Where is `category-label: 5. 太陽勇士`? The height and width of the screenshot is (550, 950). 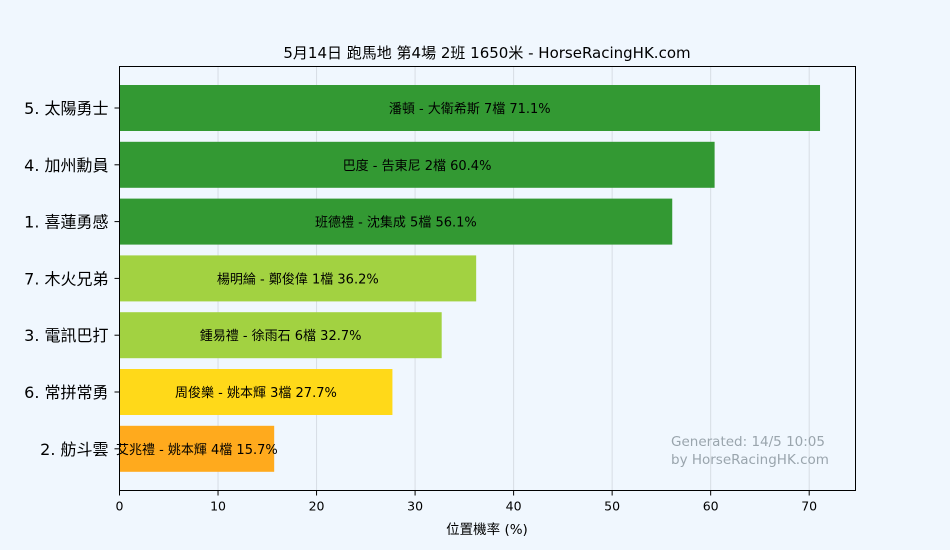 category-label: 5. 太陽勇士 is located at coordinates (66, 108).